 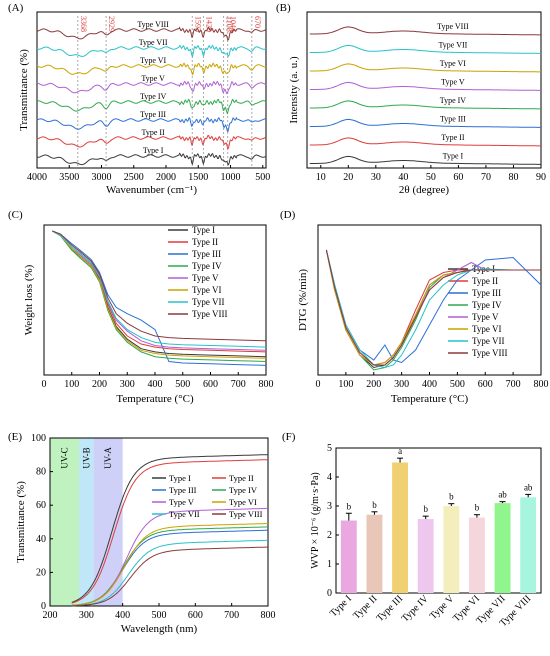 What do you see at coordinates (86, 457) in the screenshot?
I see `band-label: UV-B` at bounding box center [86, 457].